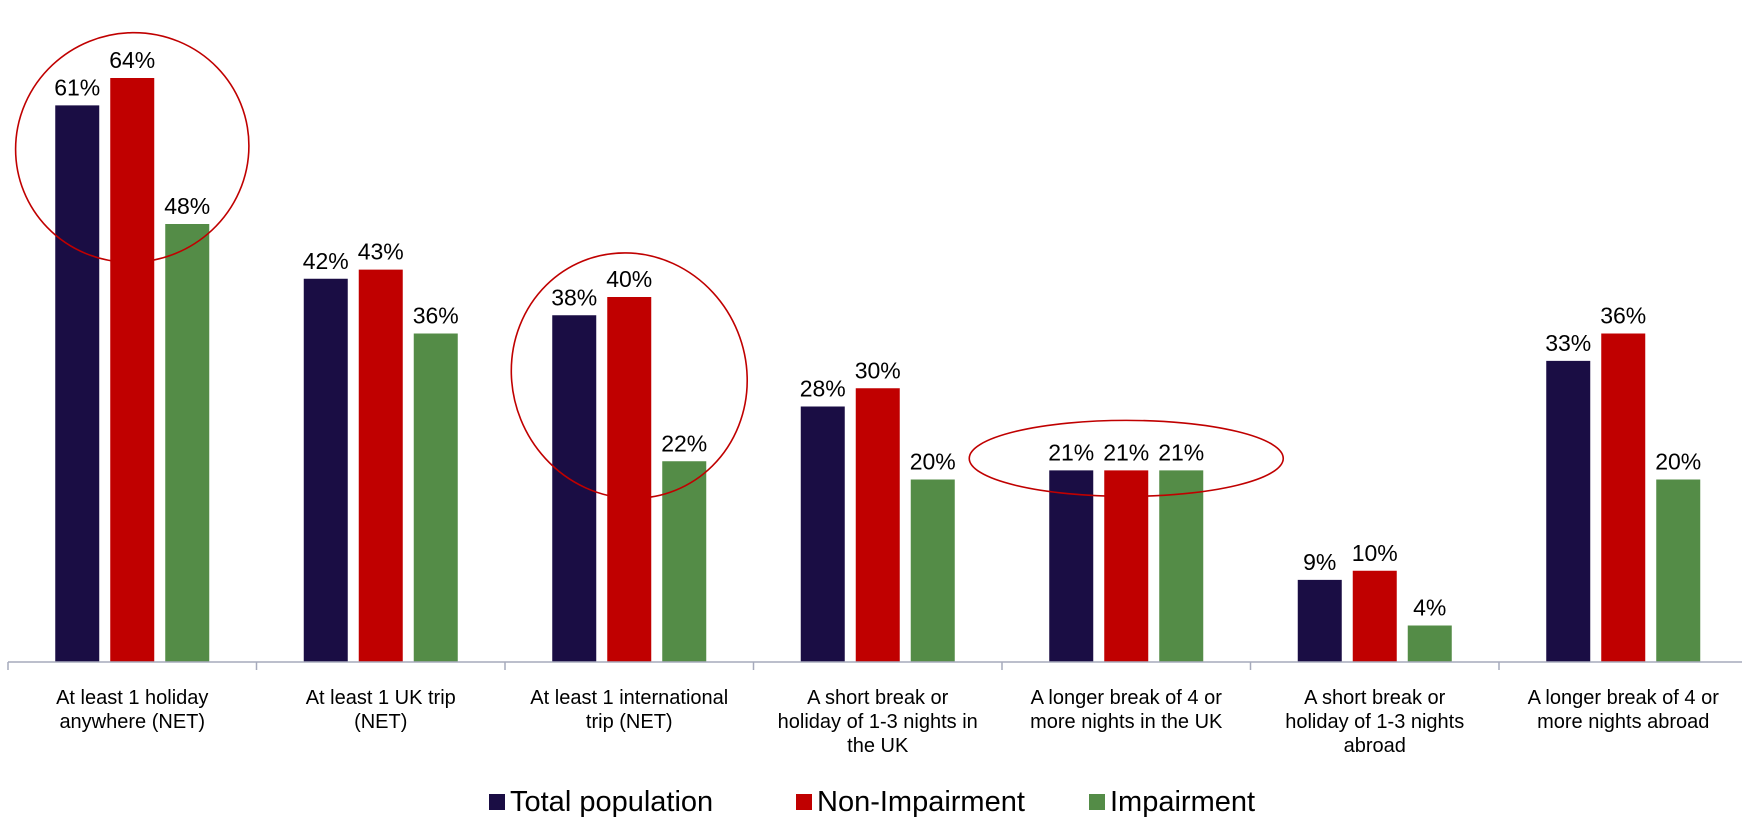  Describe the element at coordinates (187, 206) in the screenshot. I see `data-label: 48%` at that location.